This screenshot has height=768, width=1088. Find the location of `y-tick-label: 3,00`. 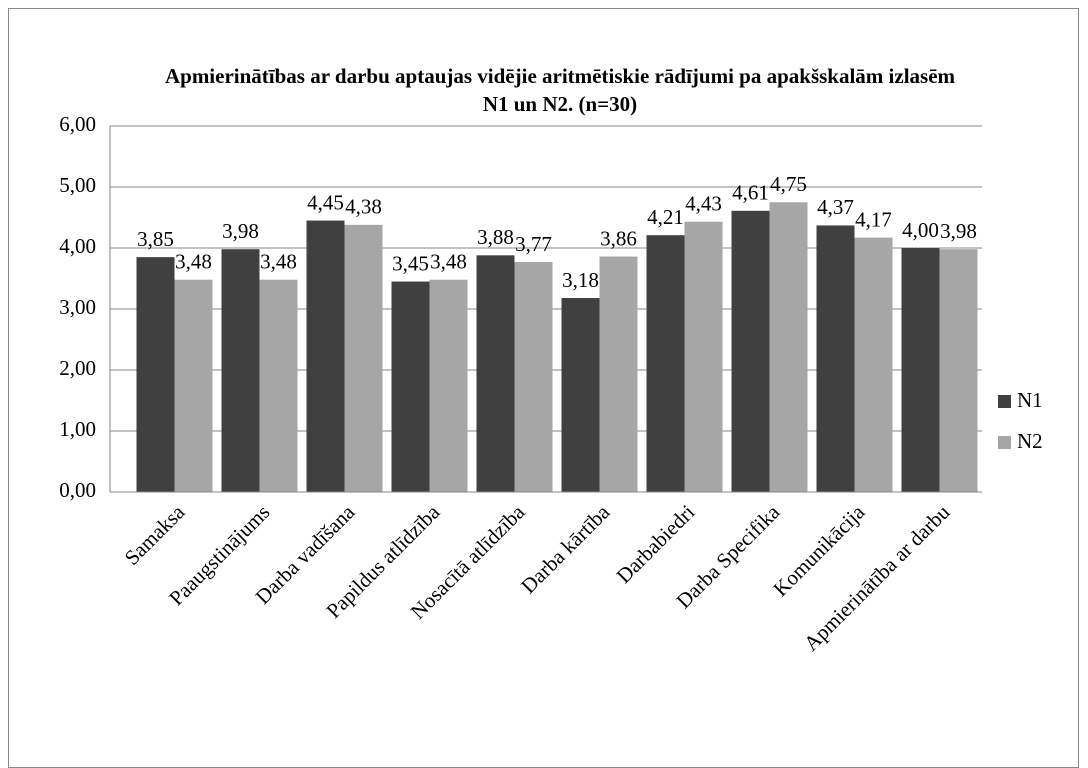

y-tick-label: 3,00 is located at coordinates (77, 307).